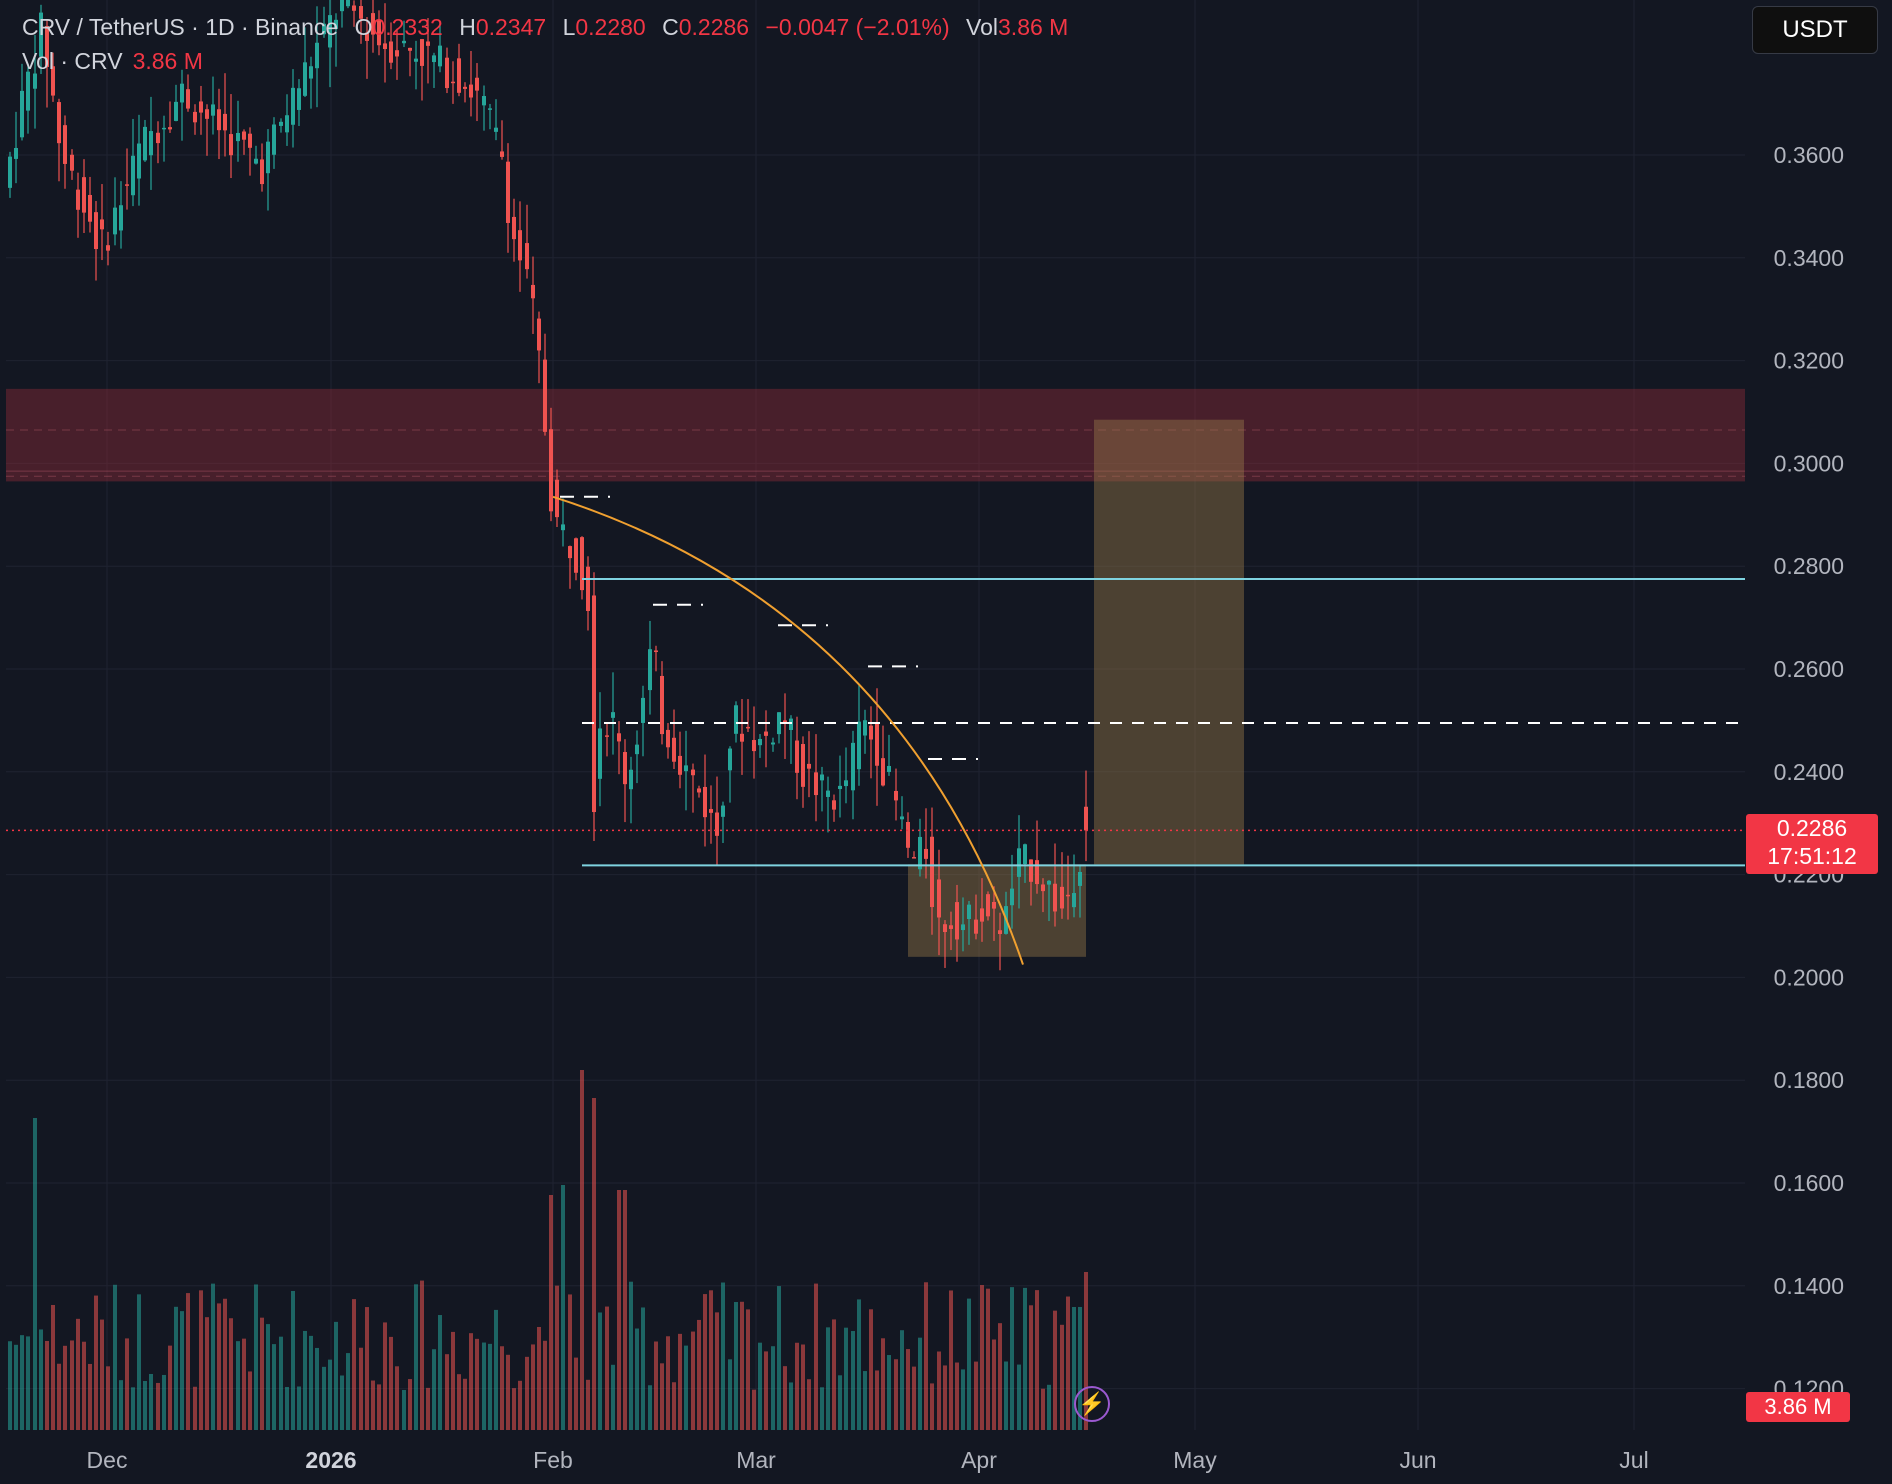  What do you see at coordinates (1809, 977) in the screenshot?
I see `price-axis-label: 0.2000` at bounding box center [1809, 977].